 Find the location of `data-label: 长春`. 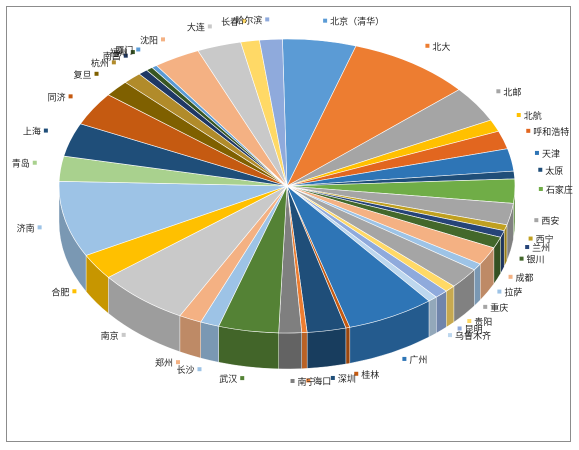

data-label: 长春 is located at coordinates (230, 22).